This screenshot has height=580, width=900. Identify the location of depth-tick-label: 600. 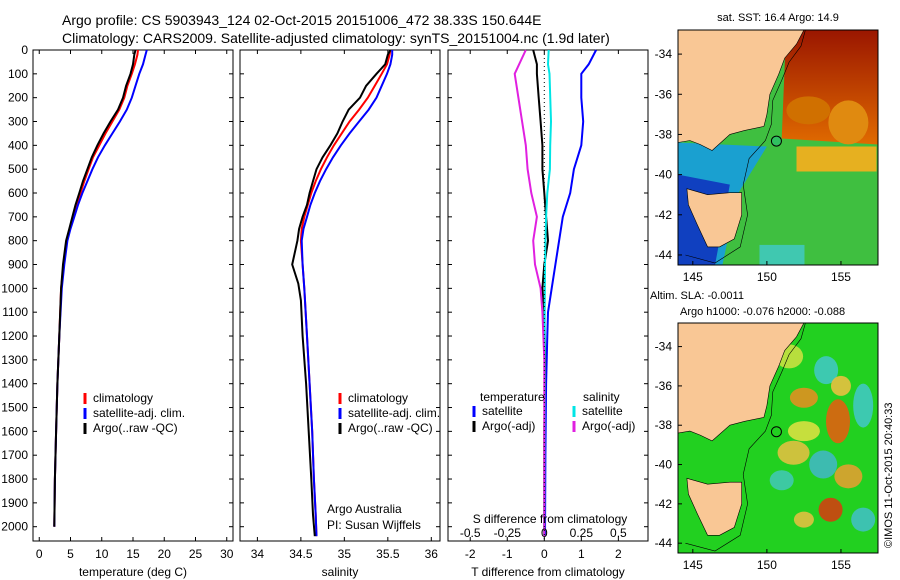
(18, 193).